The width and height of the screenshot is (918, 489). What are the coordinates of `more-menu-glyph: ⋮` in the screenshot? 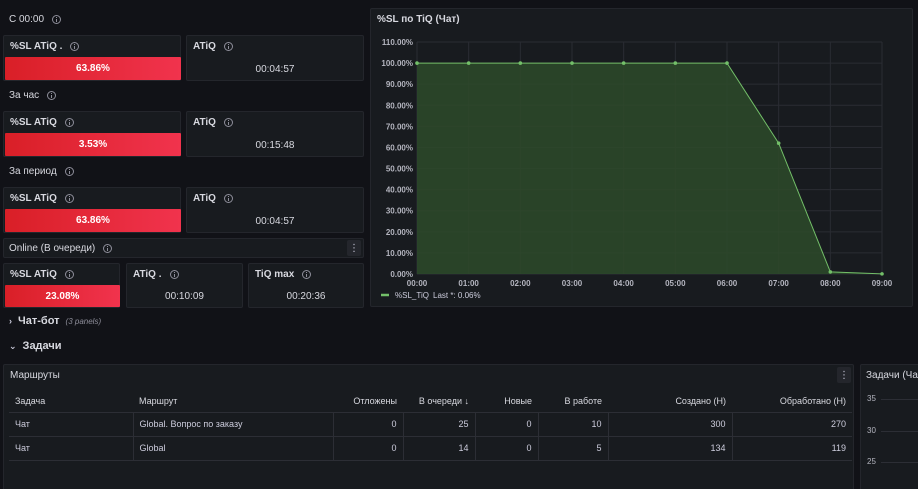 It's located at (354, 248).